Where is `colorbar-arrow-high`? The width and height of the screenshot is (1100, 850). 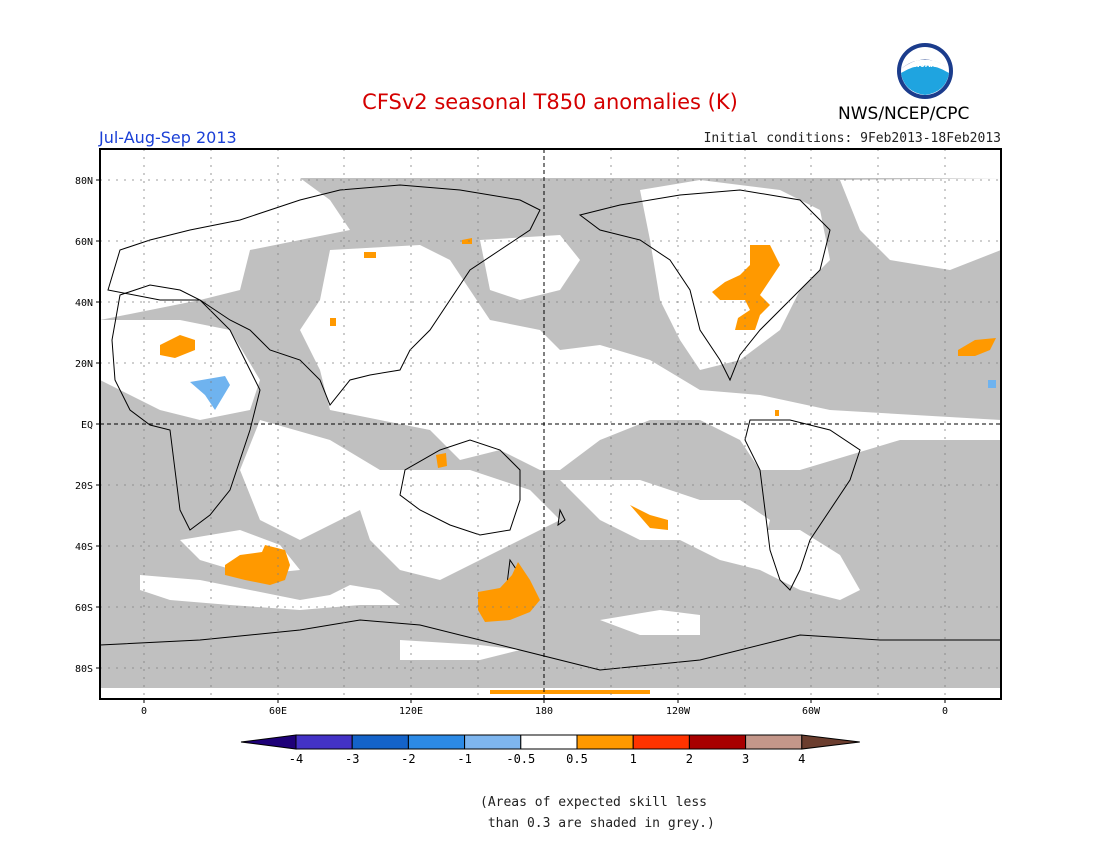 colorbar-arrow-high is located at coordinates (830, 742).